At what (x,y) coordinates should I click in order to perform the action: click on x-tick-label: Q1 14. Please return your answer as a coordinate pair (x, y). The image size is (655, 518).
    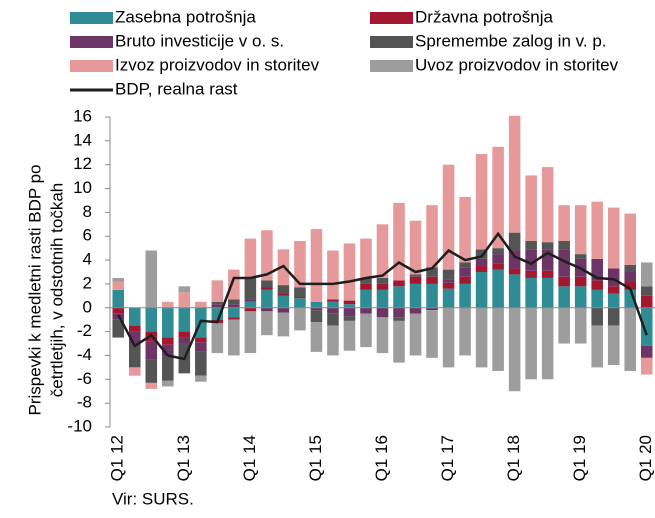
    Looking at the image, I should click on (249, 458).